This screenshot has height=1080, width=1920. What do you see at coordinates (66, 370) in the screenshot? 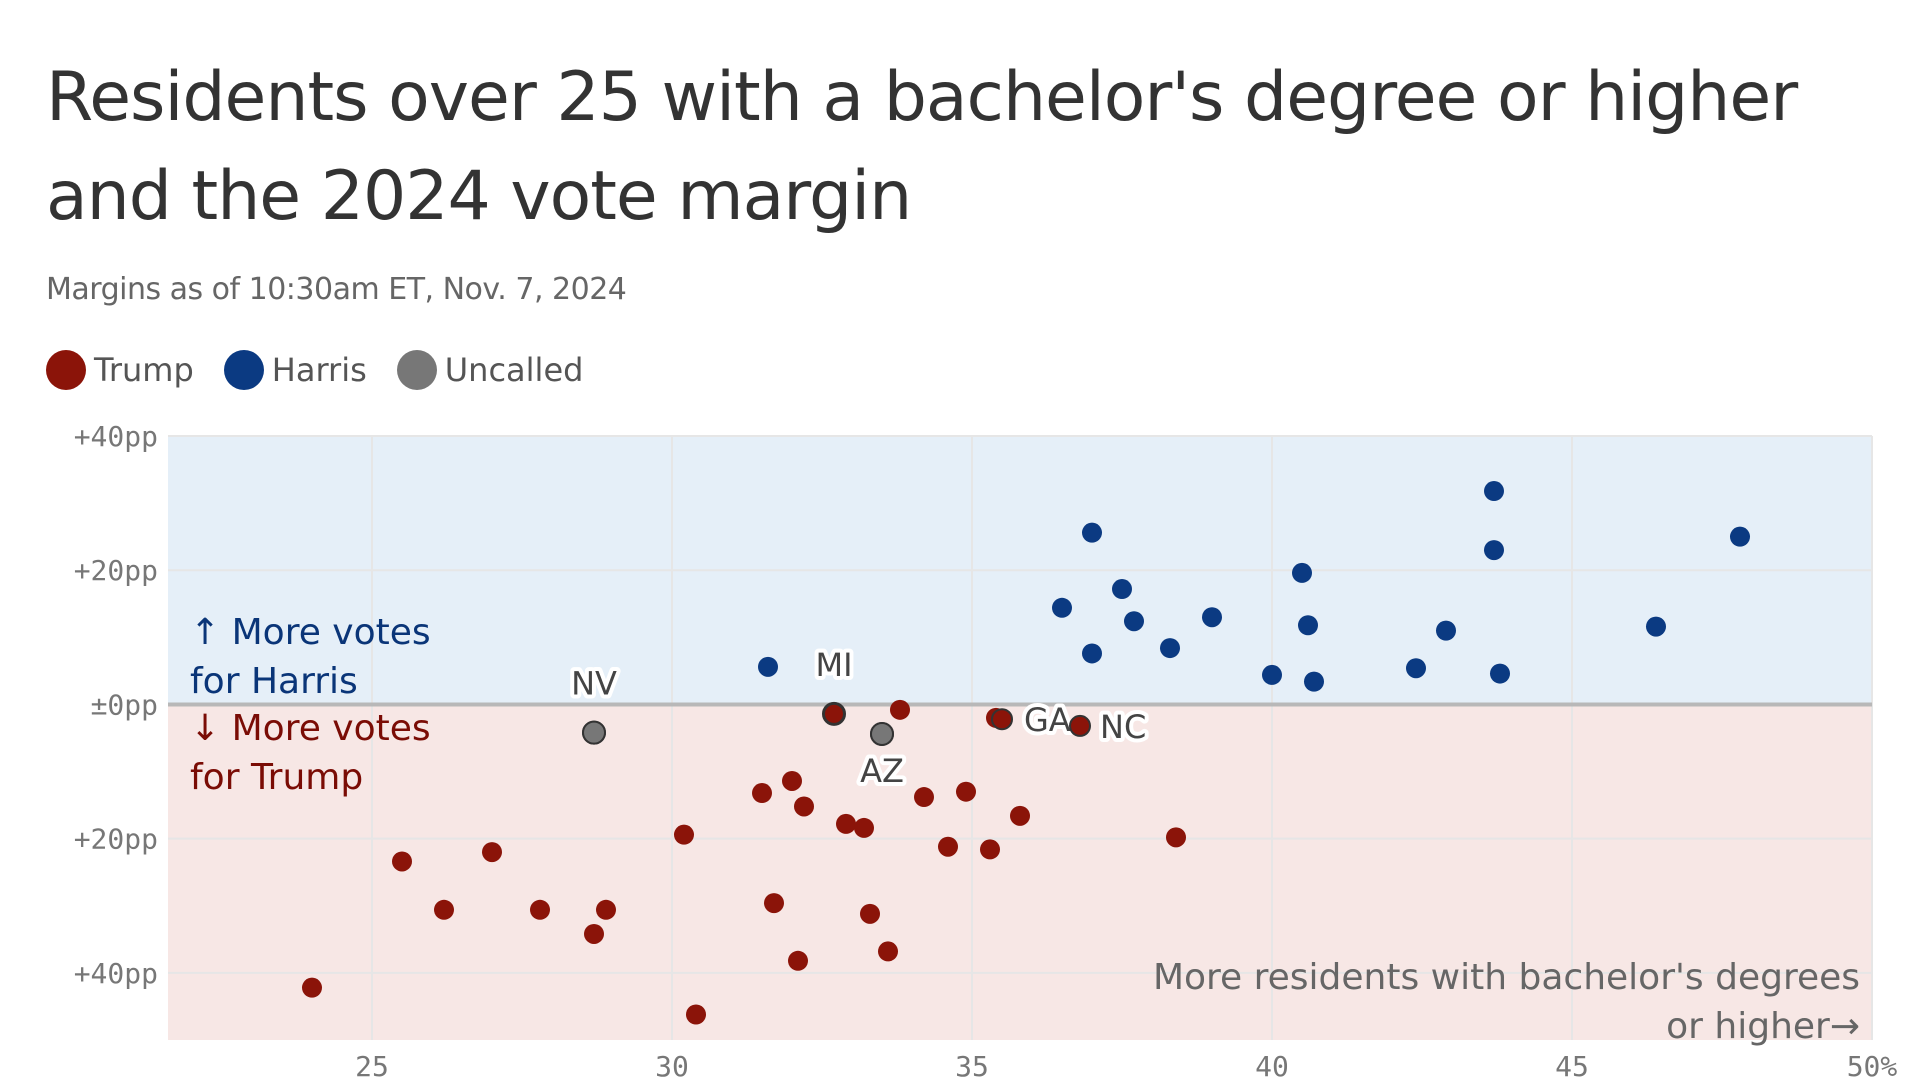
I see `legend-swatch-trump` at bounding box center [66, 370].